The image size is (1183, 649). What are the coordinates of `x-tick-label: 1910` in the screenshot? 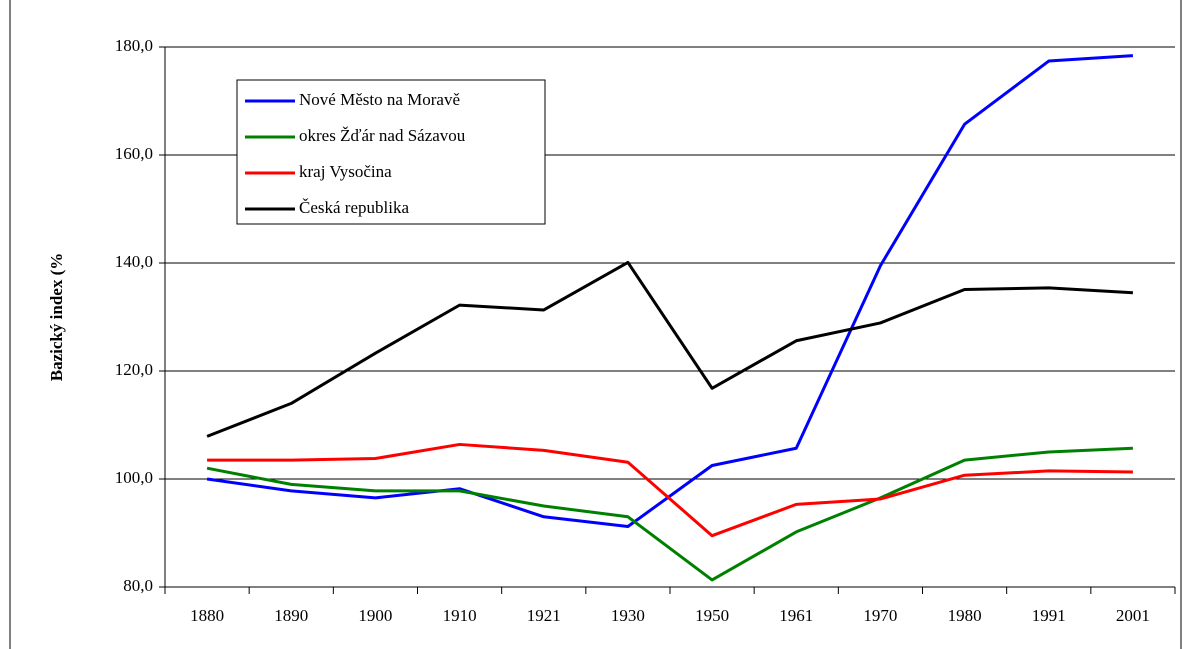 It's located at (460, 615).